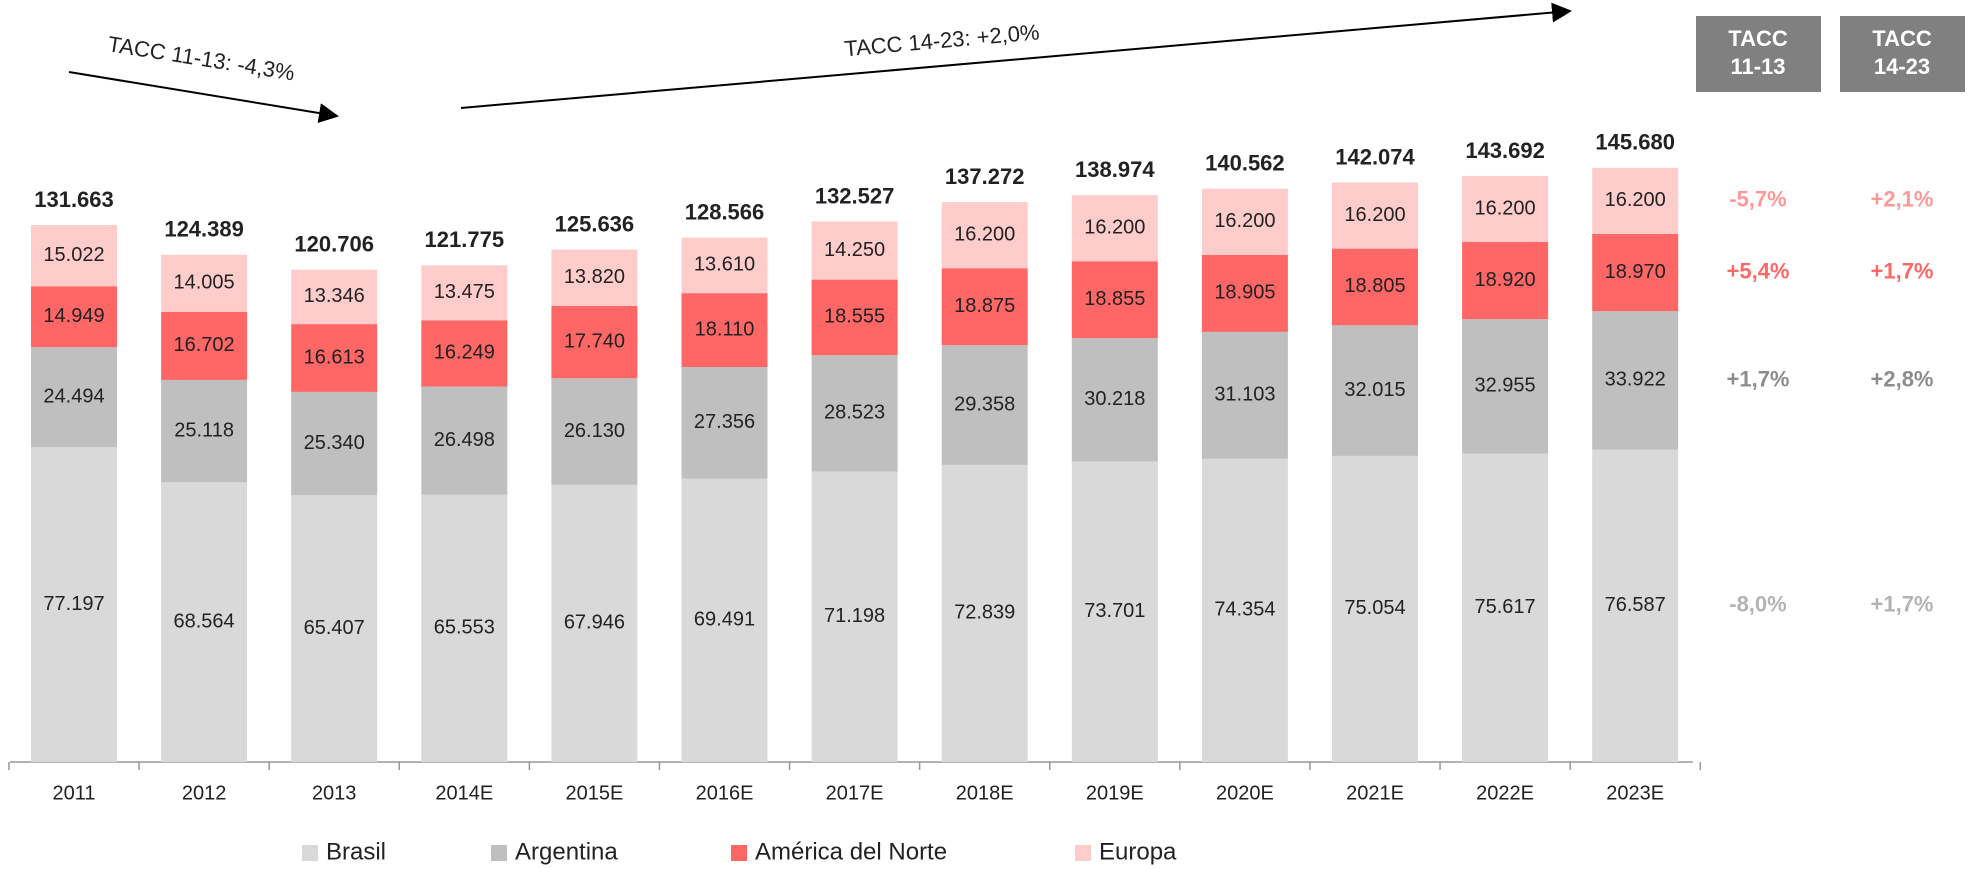  I want to click on header-box, so click(1758, 54).